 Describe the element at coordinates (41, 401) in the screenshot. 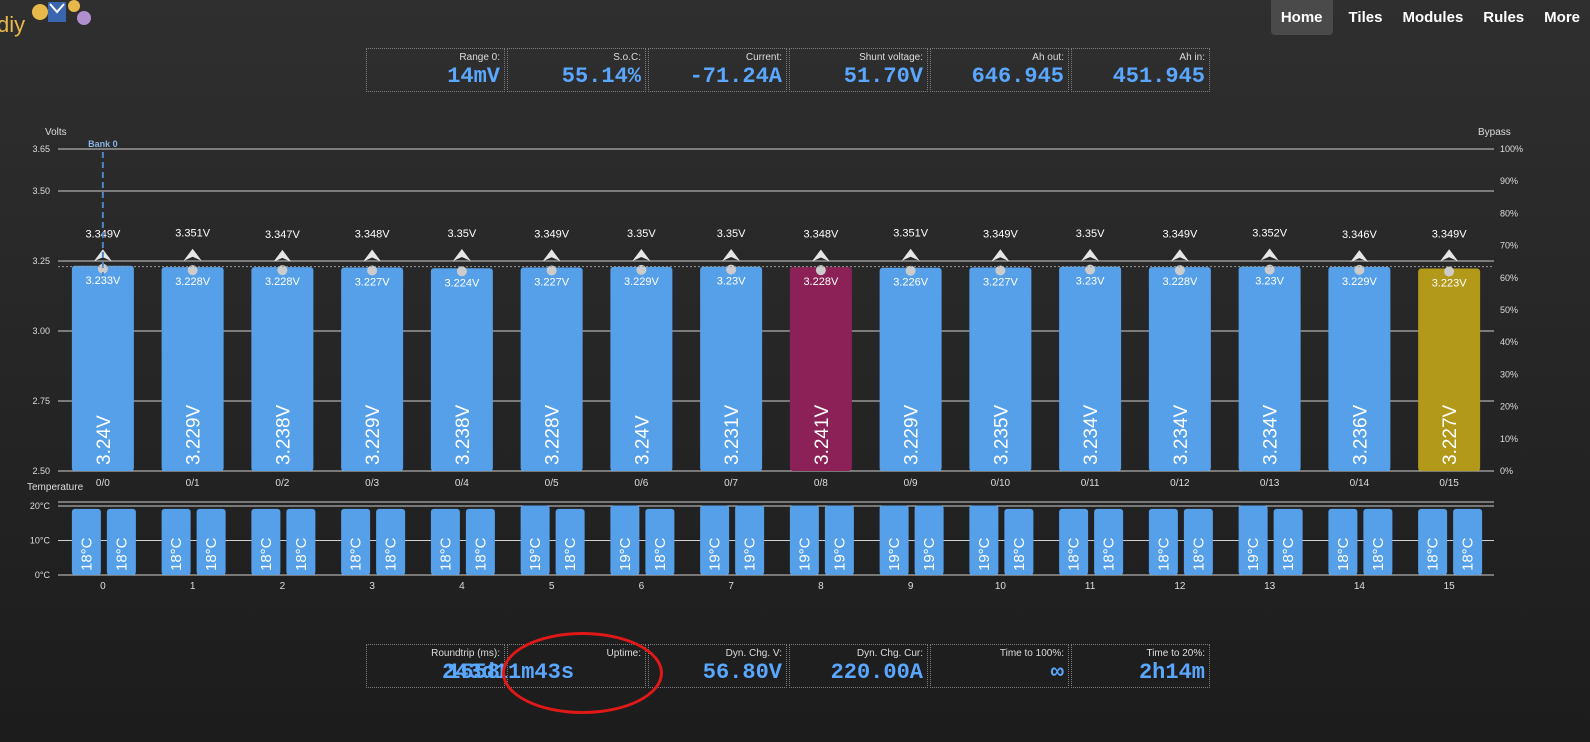

I see `y-tick-label: 2.75` at that location.